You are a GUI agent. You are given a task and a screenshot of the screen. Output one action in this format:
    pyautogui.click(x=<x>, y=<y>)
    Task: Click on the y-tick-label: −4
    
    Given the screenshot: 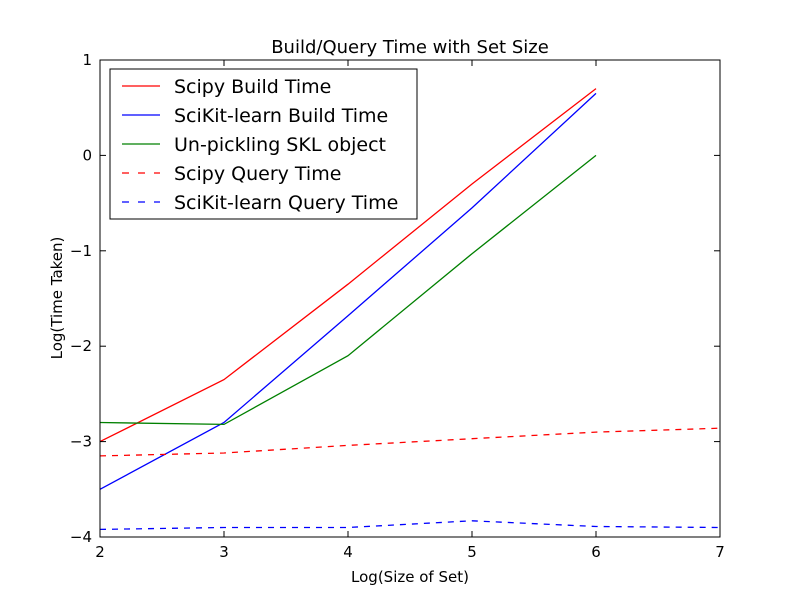 What is the action you would take?
    pyautogui.click(x=81, y=537)
    